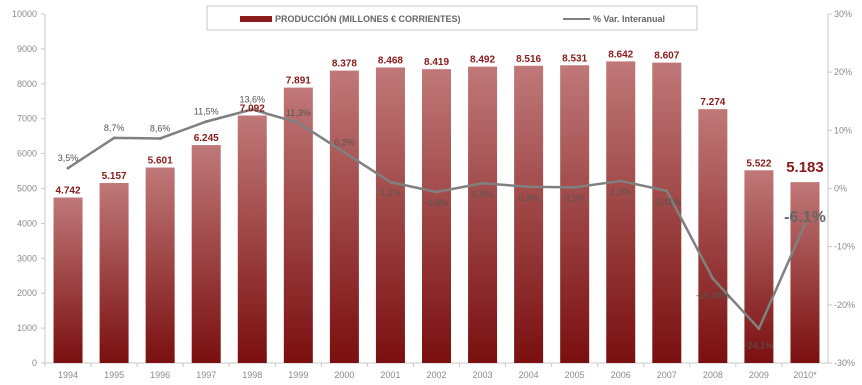 This screenshot has width=862, height=385. Describe the element at coordinates (805, 375) in the screenshot. I see `x-tick-label: 2010*` at that location.